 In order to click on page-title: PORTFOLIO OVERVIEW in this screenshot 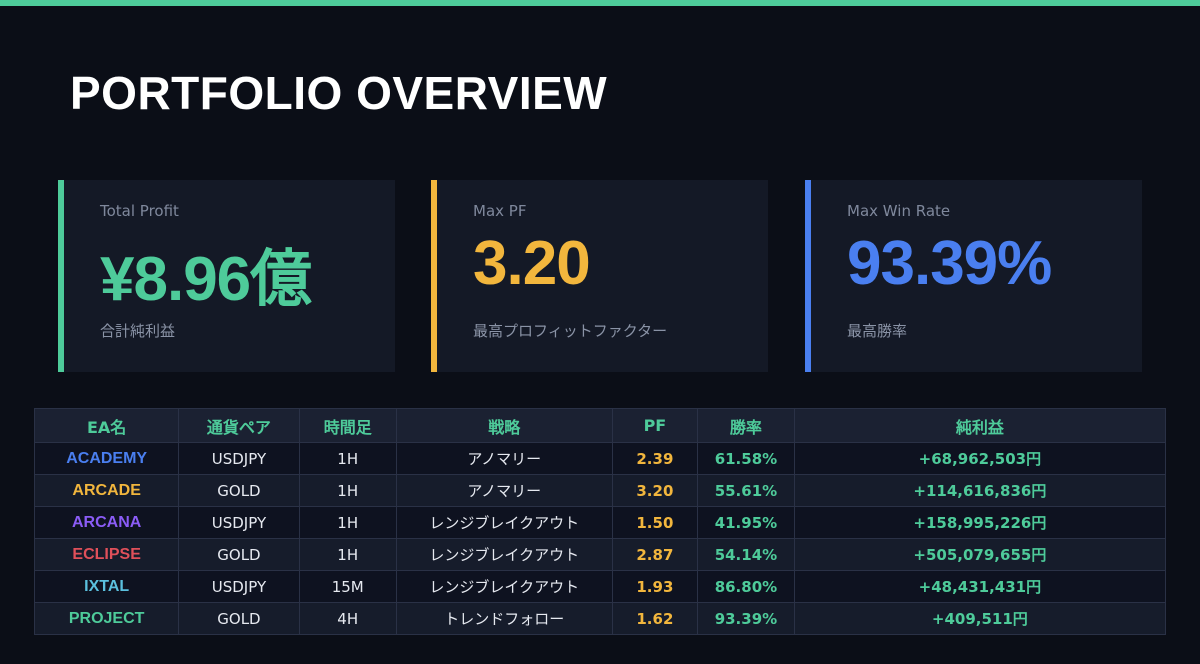, I will do `click(339, 93)`.